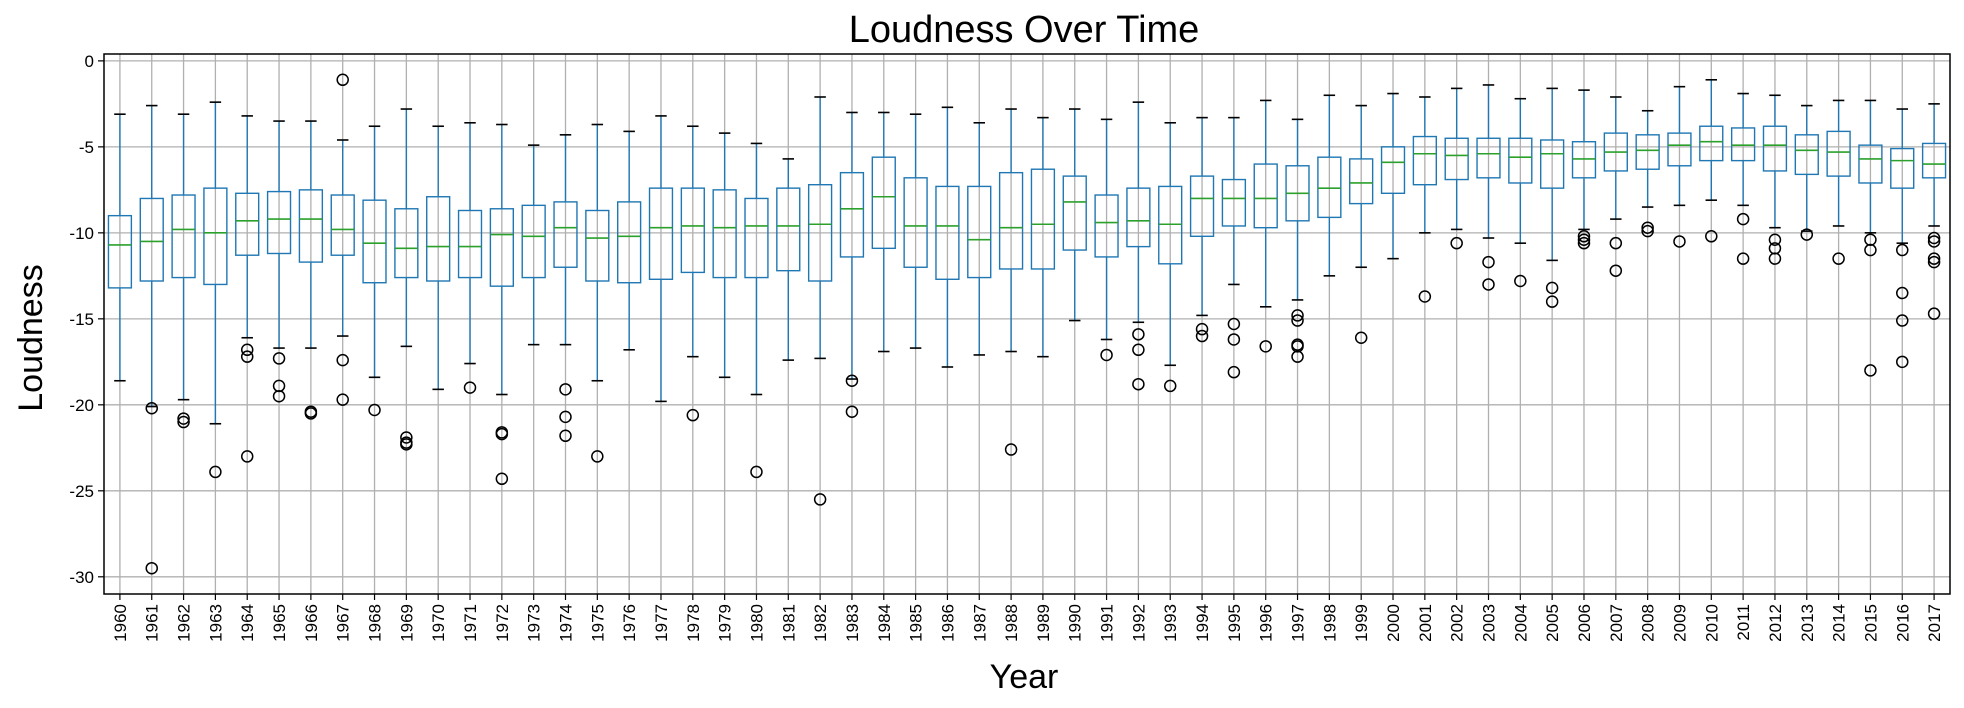 The image size is (1964, 708). What do you see at coordinates (1584, 623) in the screenshot?
I see `x-tick-label: 2006` at bounding box center [1584, 623].